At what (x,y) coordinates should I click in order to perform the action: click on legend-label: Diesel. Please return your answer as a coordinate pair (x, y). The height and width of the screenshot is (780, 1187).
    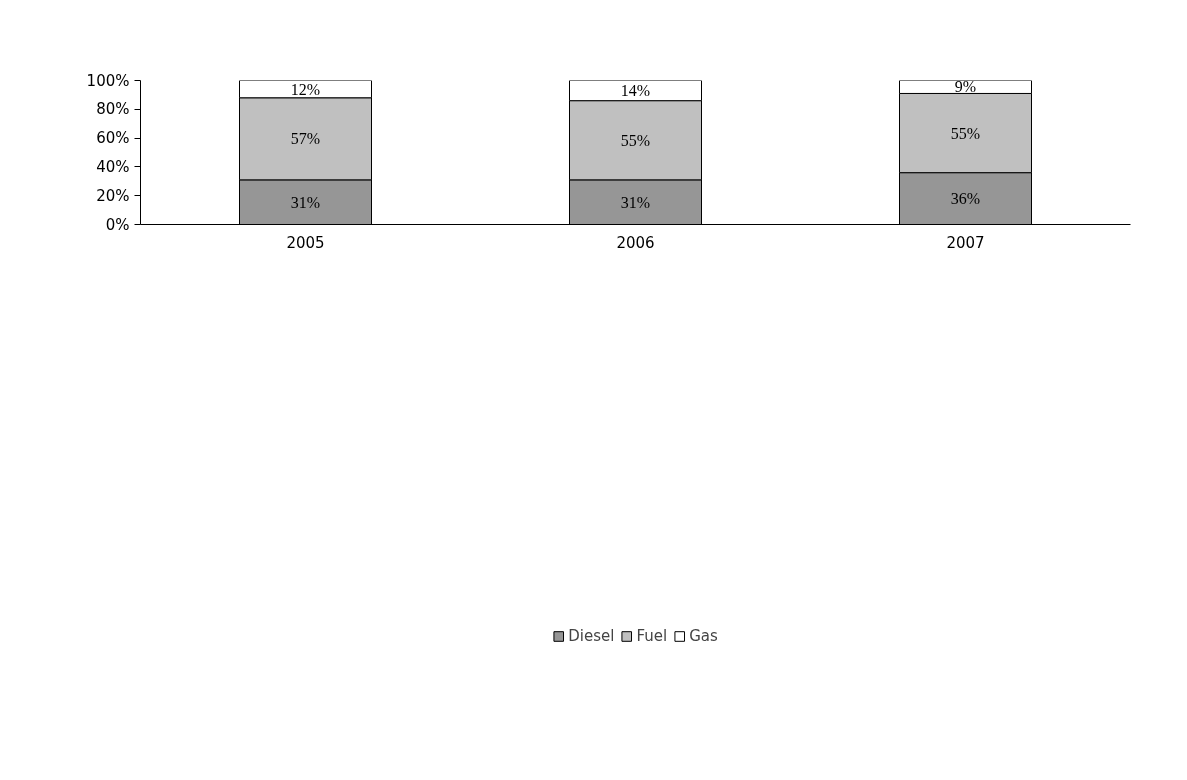
    Looking at the image, I should click on (591, 635).